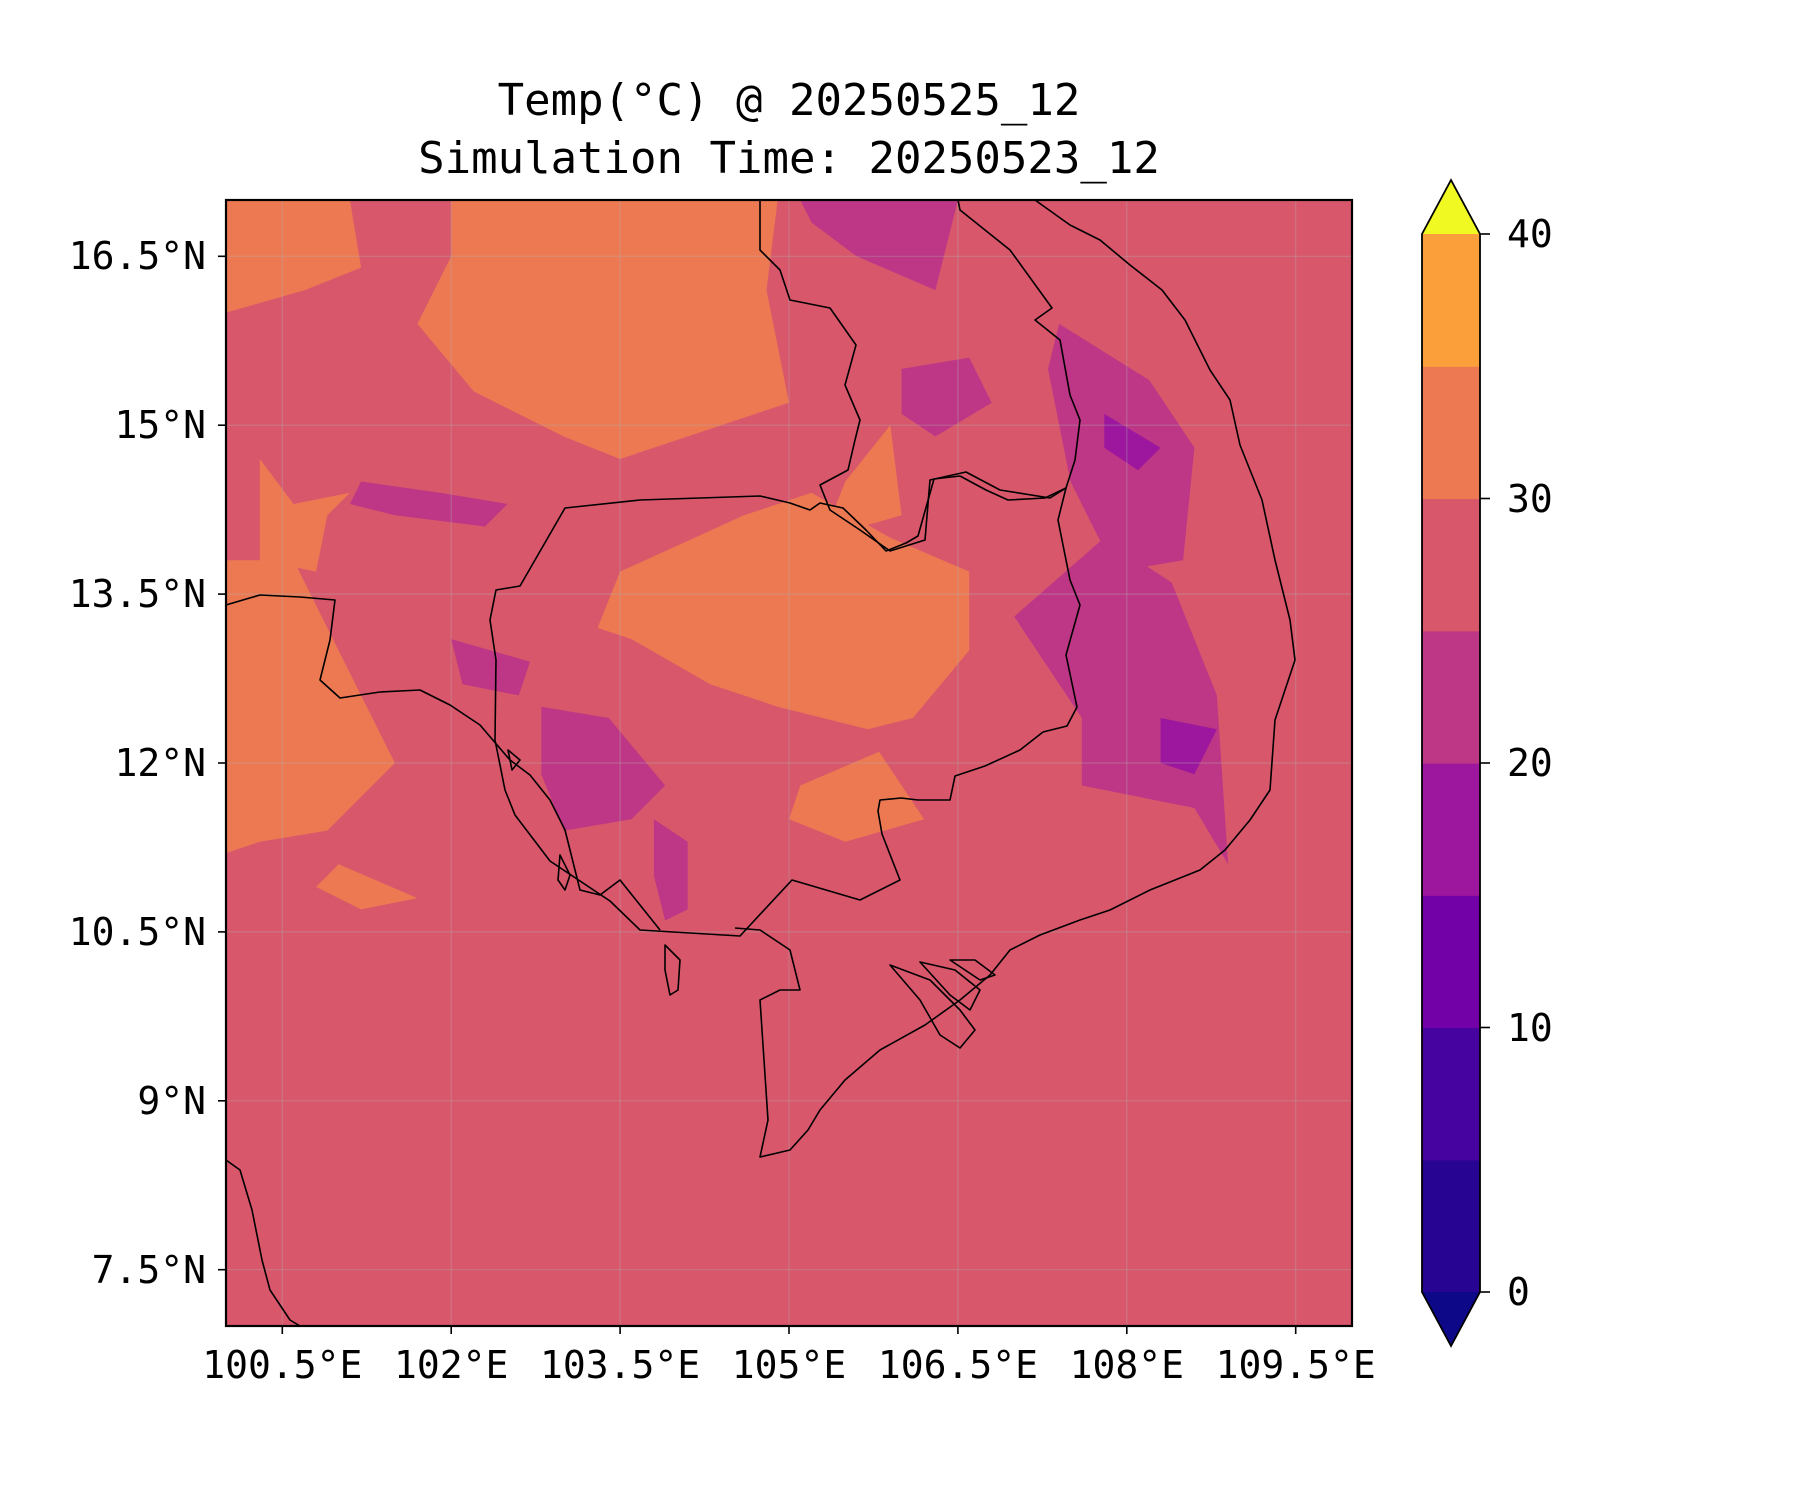 Image resolution: width=1800 pixels, height=1500 pixels. What do you see at coordinates (294, 256) in the screenshot?
I see `region-thailand-north-warm` at bounding box center [294, 256].